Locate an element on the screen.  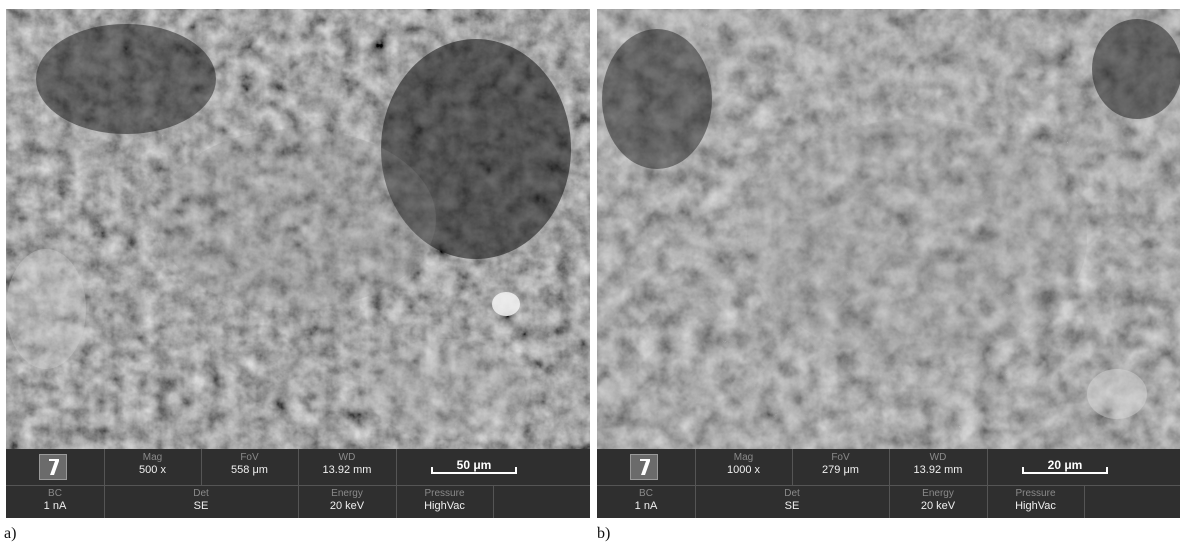
mag-value: 500 x is located at coordinates (152, 470).